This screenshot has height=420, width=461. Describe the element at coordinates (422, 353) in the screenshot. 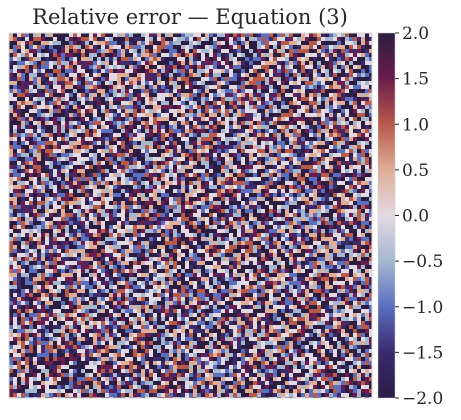

I see `colorbar-tick-label: −1.5` at that location.